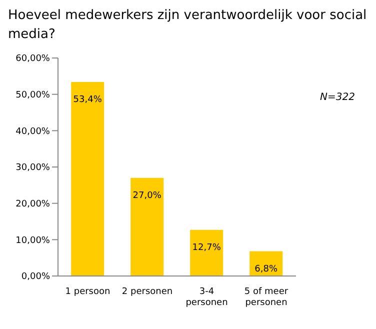 The height and width of the screenshot is (329, 376). What do you see at coordinates (33, 131) in the screenshot?
I see `y-tick-label: 40,00%` at bounding box center [33, 131].